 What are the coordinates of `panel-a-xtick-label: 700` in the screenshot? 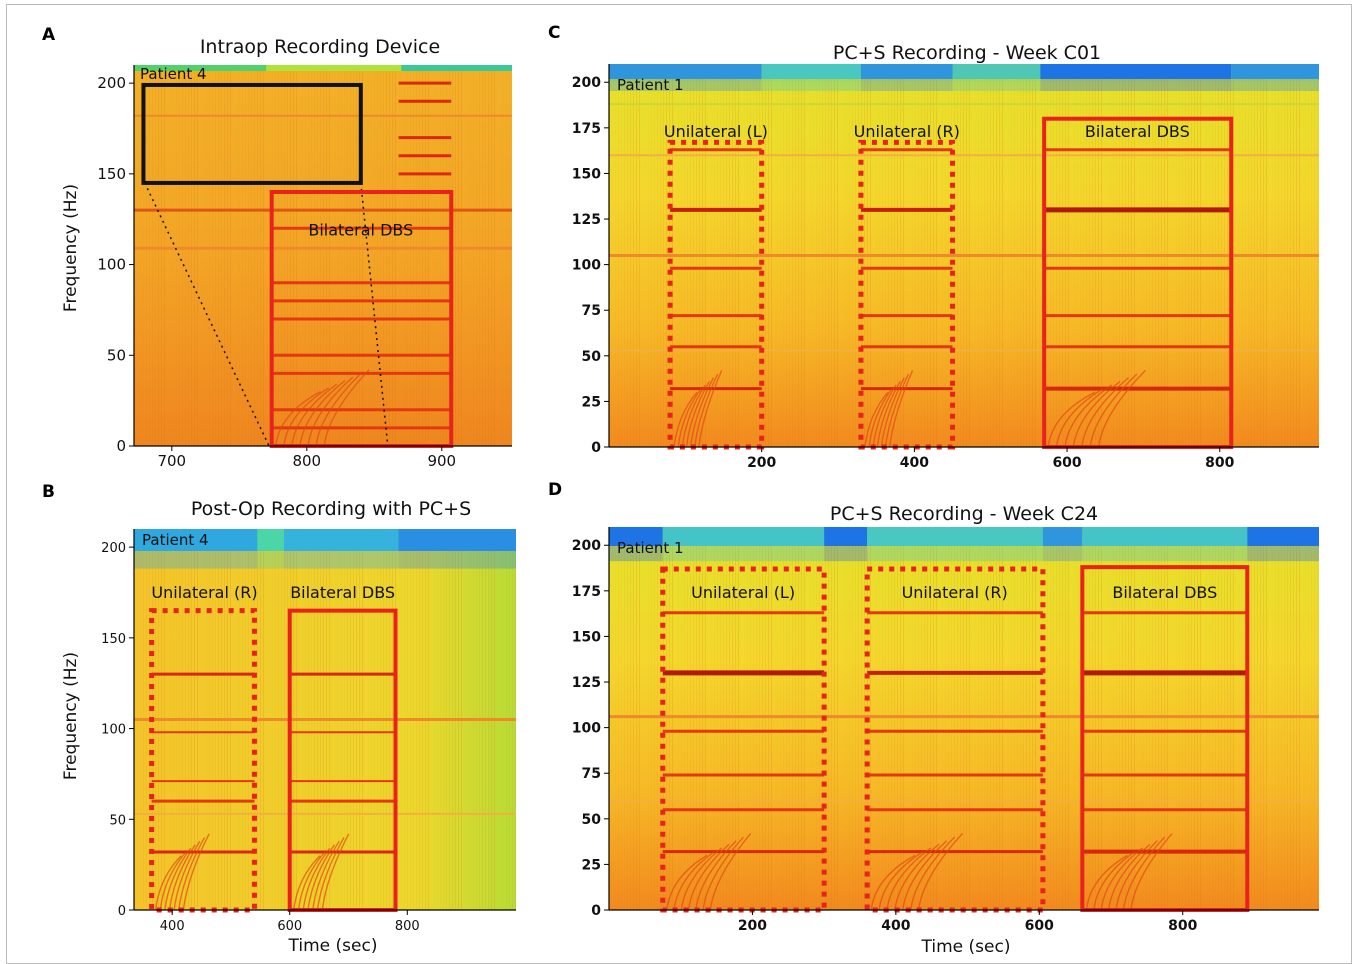 It's located at (171, 461).